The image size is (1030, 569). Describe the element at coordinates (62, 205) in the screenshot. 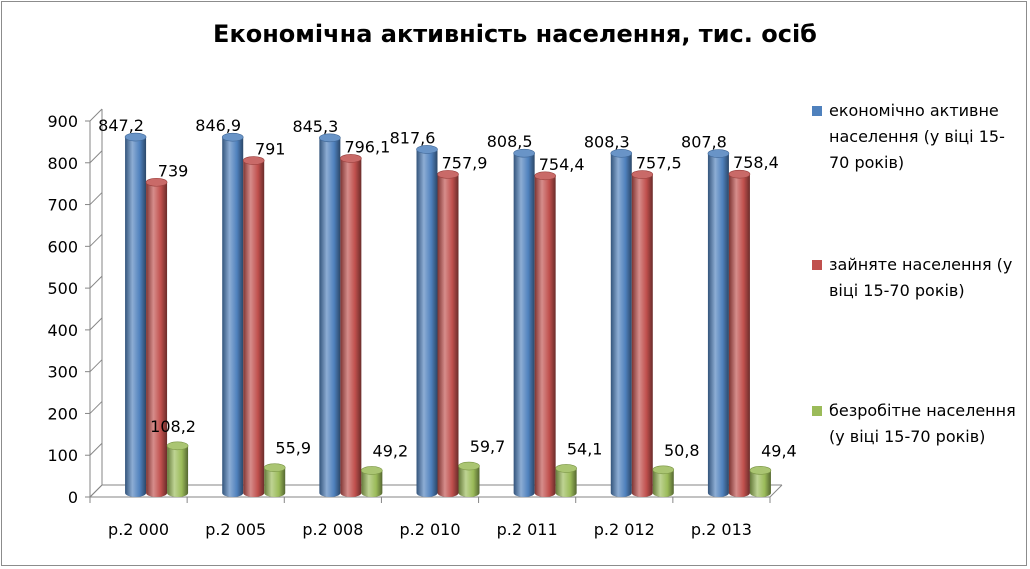

I see `y-tick-label: 700` at that location.